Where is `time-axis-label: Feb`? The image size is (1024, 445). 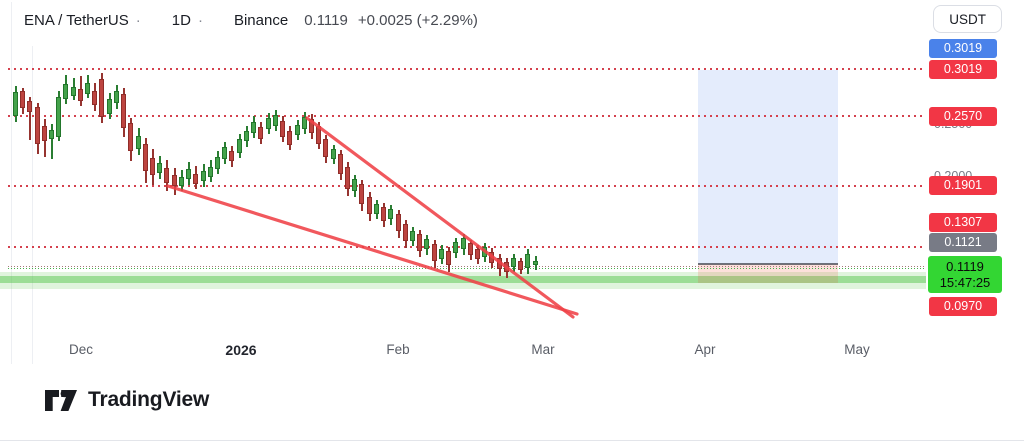 time-axis-label: Feb is located at coordinates (398, 349).